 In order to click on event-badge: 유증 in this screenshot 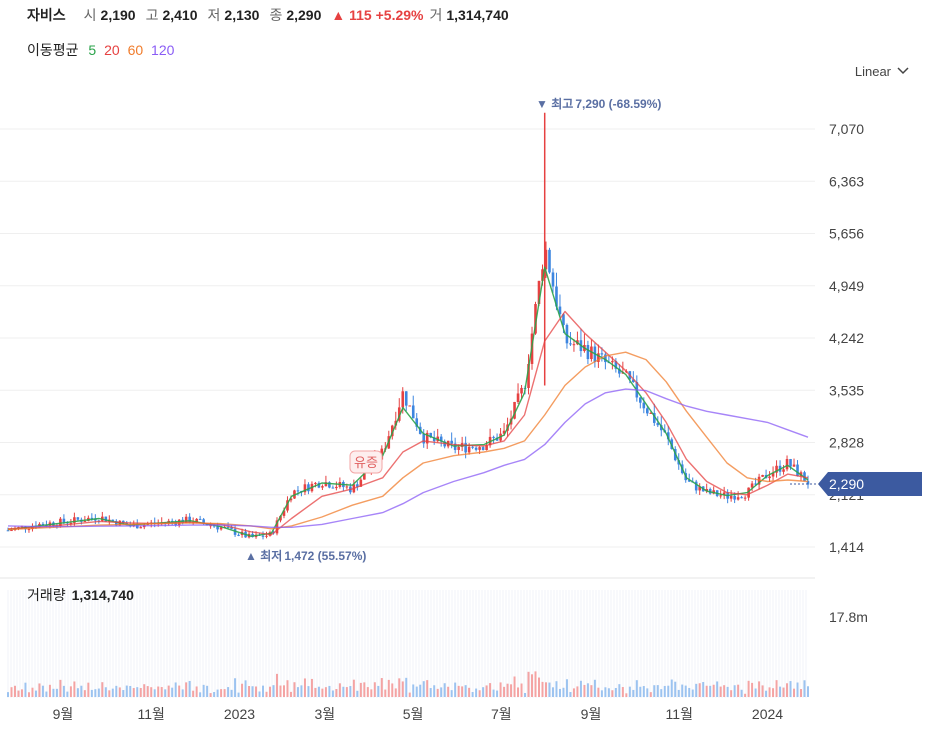, I will do `click(366, 462)`.